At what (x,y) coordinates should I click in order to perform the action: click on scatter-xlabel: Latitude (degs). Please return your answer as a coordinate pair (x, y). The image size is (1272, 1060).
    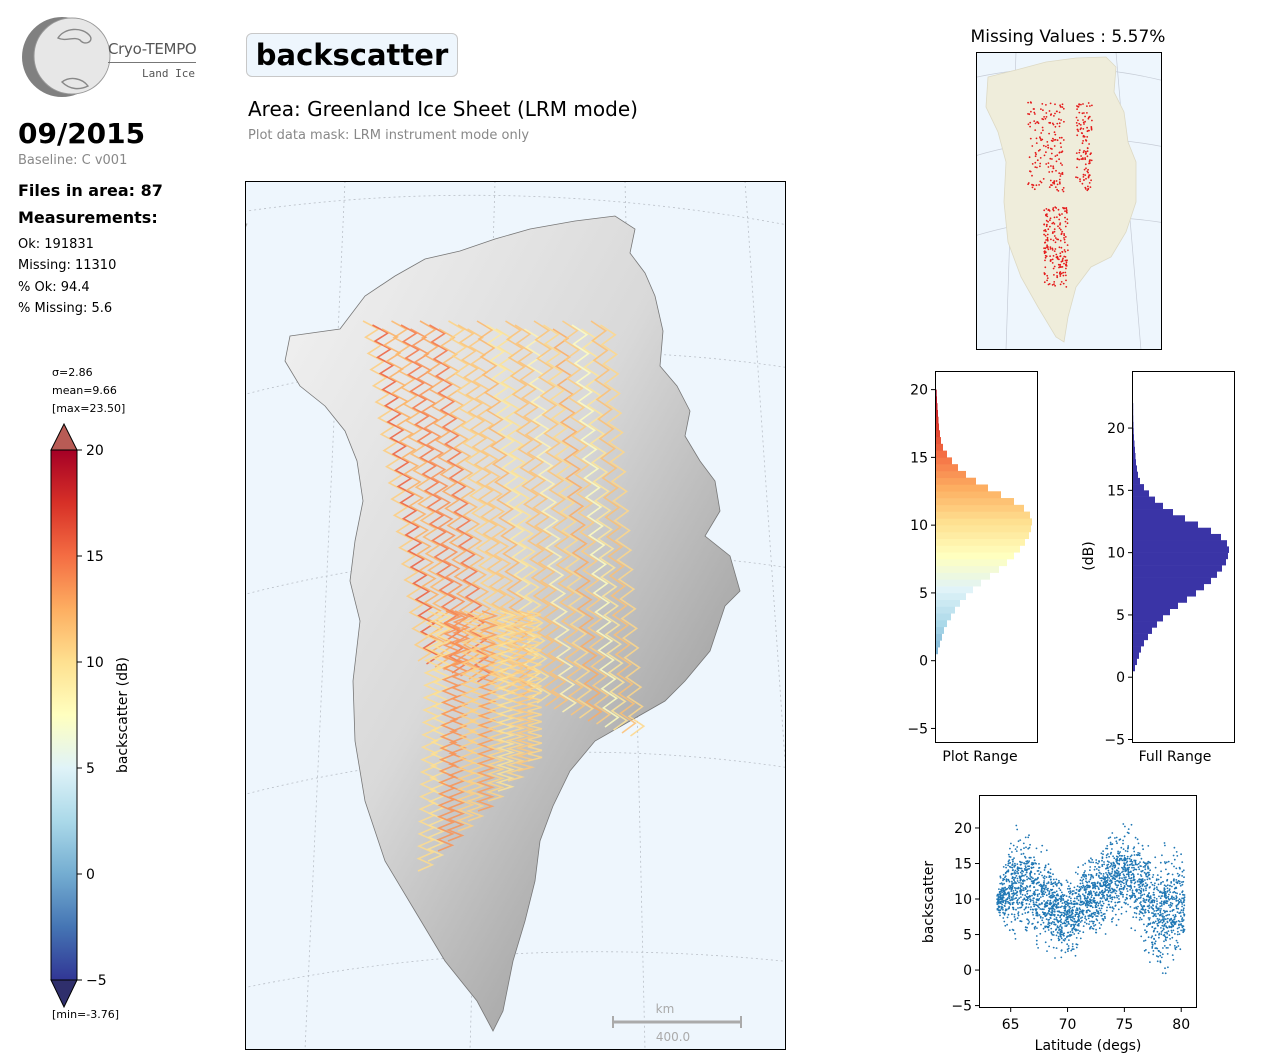
    Looking at the image, I should click on (1088, 1046).